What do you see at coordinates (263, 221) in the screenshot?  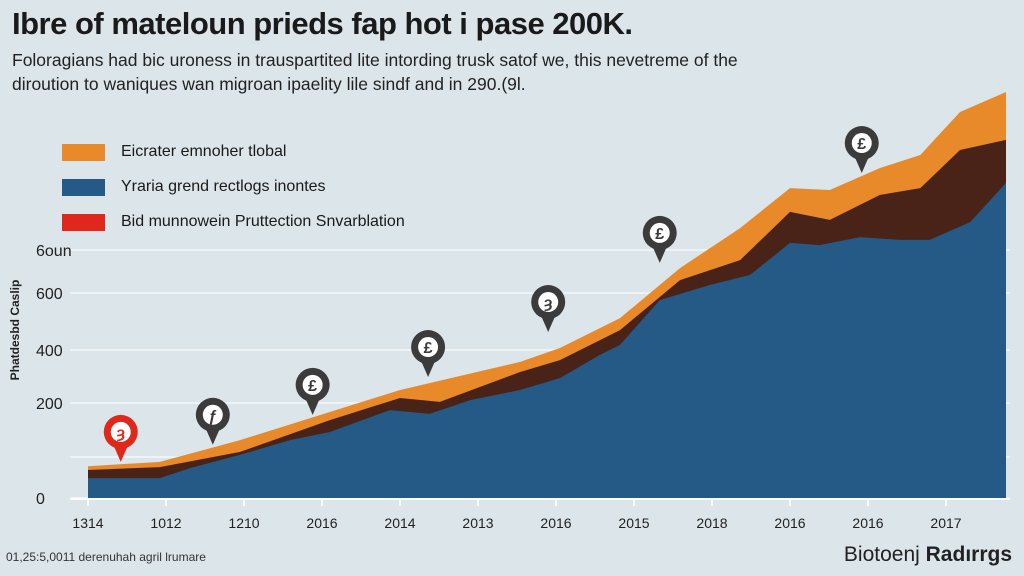 I see `legend-label: Bid munnowein Pruttection Snvarblation` at bounding box center [263, 221].